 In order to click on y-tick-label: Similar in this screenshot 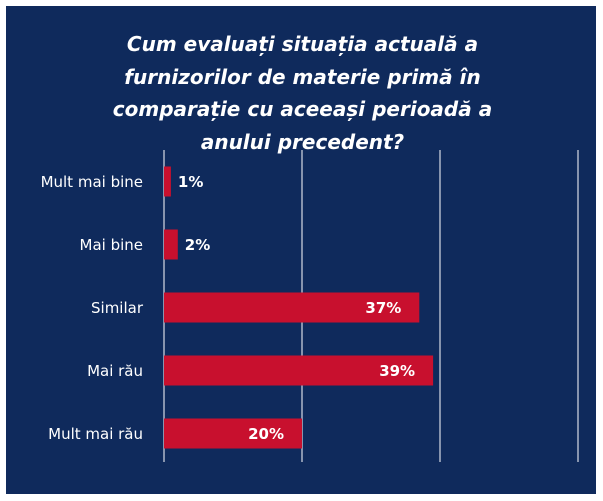, I will do `click(117, 308)`.